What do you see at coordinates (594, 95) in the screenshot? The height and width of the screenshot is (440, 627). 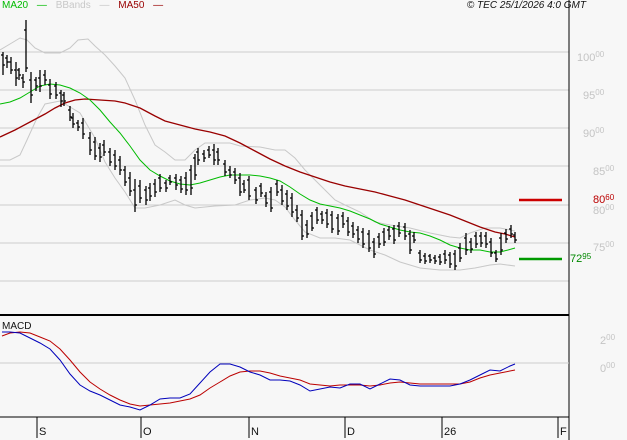 I see `price-label-95: 9500` at bounding box center [594, 95].